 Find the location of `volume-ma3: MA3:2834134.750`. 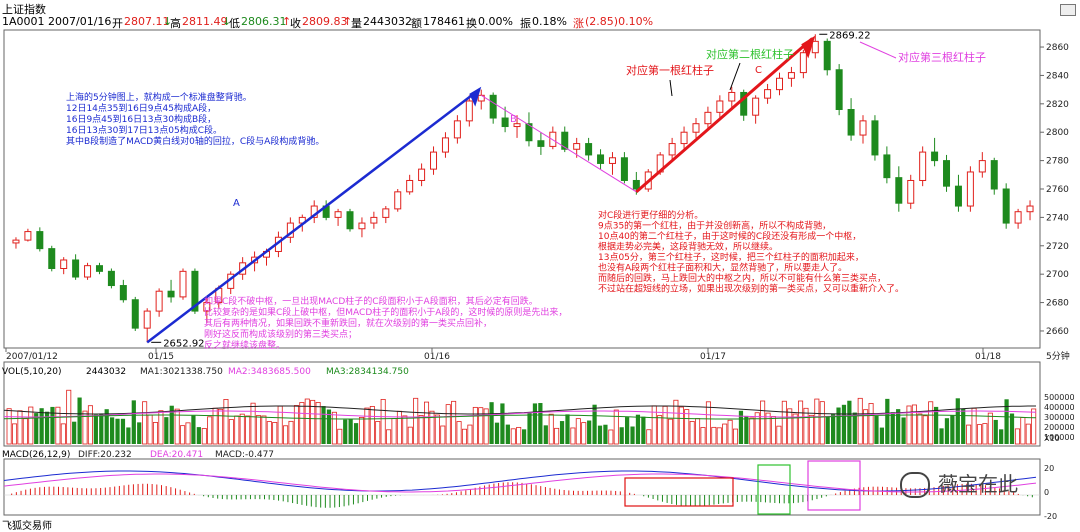

volume-ma3: MA3:2834134.750 is located at coordinates (367, 372).